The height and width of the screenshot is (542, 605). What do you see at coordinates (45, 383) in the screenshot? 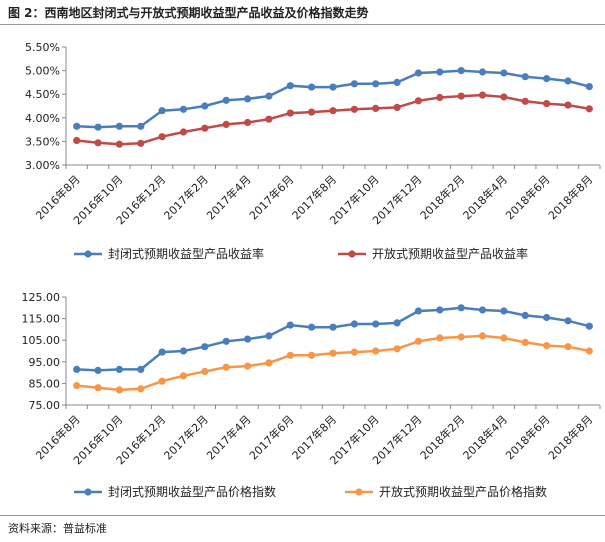
I see `y-tick-label: 85.00` at bounding box center [45, 383].